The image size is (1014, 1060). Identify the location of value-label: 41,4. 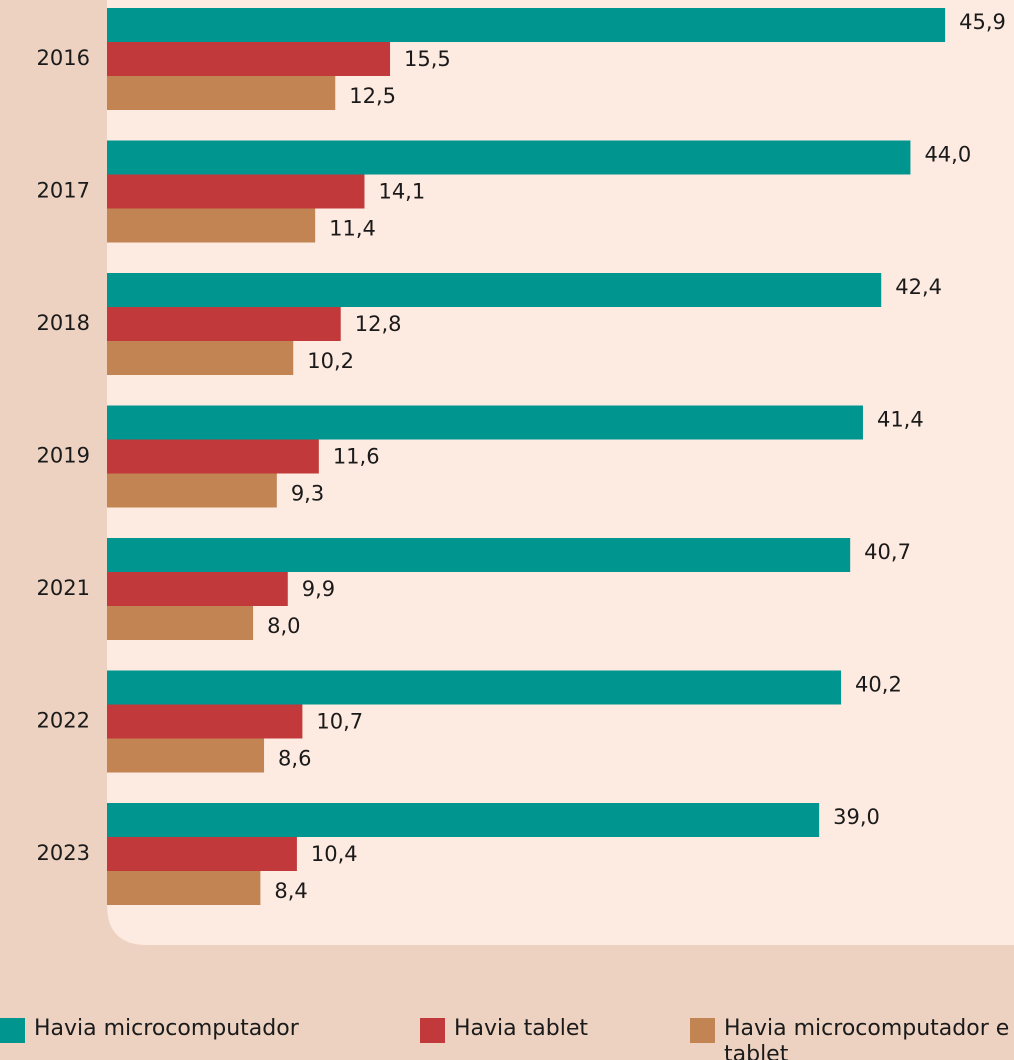
(900, 420).